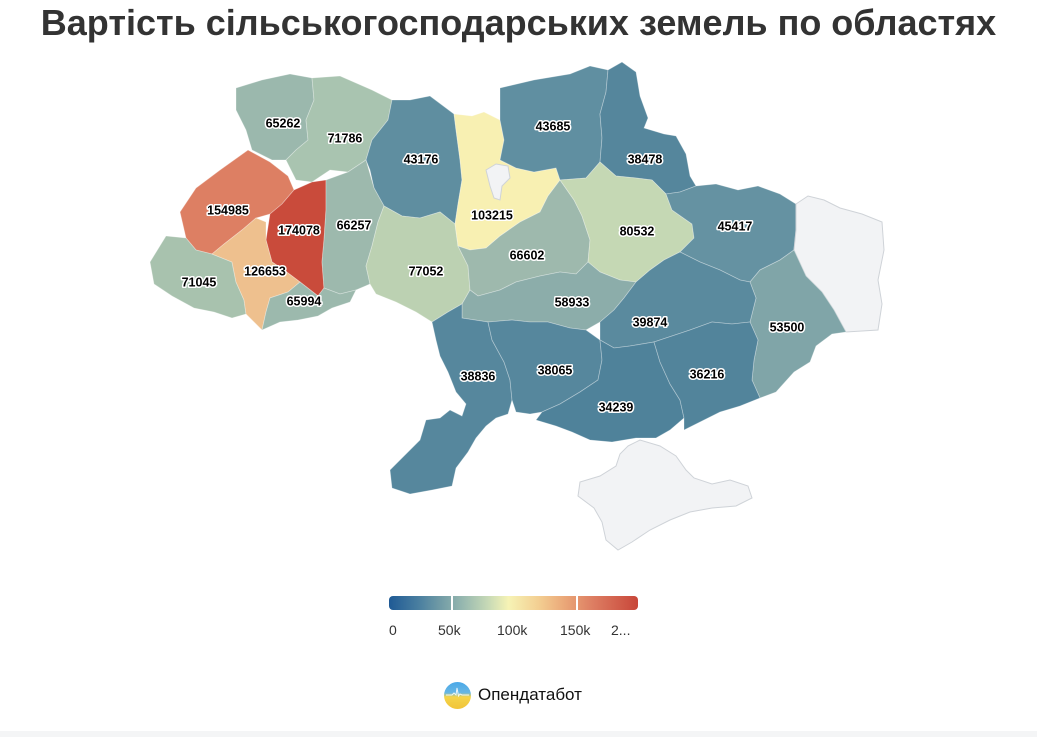 The height and width of the screenshot is (737, 1037). I want to click on label-ivano-frankivsk: 126653, so click(265, 271).